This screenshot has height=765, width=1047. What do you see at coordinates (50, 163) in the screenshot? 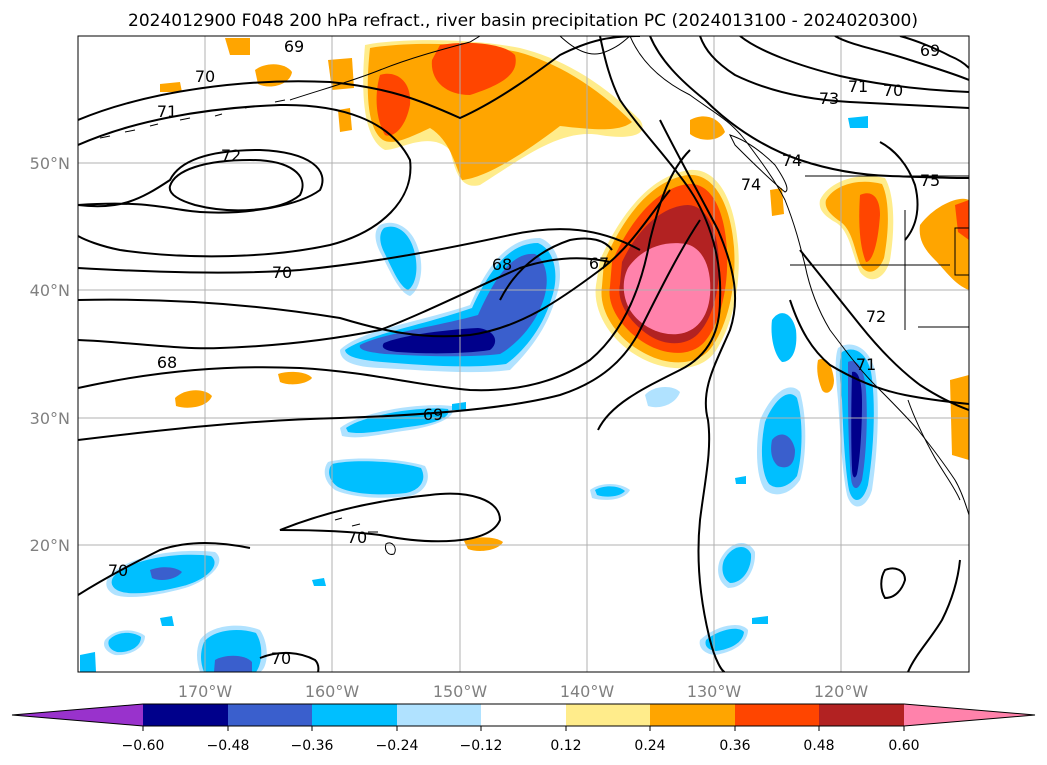
I see `lat-label: 50°N` at bounding box center [50, 163].